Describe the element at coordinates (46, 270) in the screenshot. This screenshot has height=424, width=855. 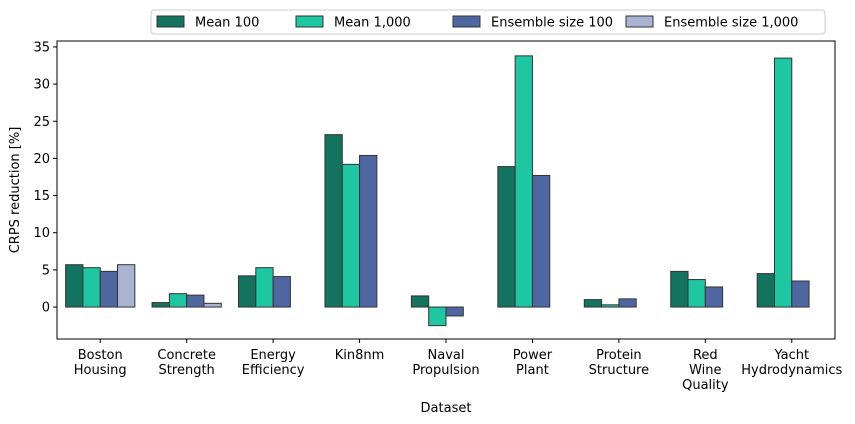
I see `y-tick-label: 5` at that location.